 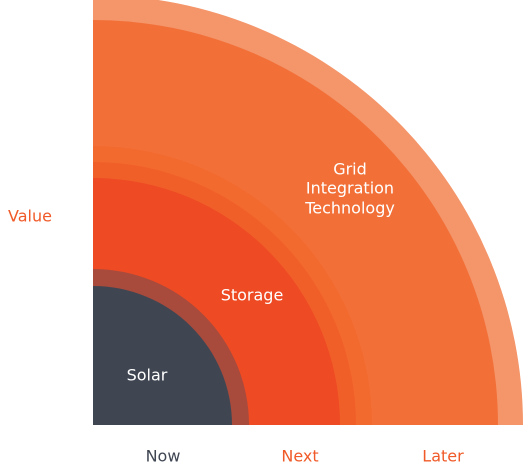 What do you see at coordinates (252, 295) in the screenshot?
I see `storage-label: Storage` at bounding box center [252, 295].